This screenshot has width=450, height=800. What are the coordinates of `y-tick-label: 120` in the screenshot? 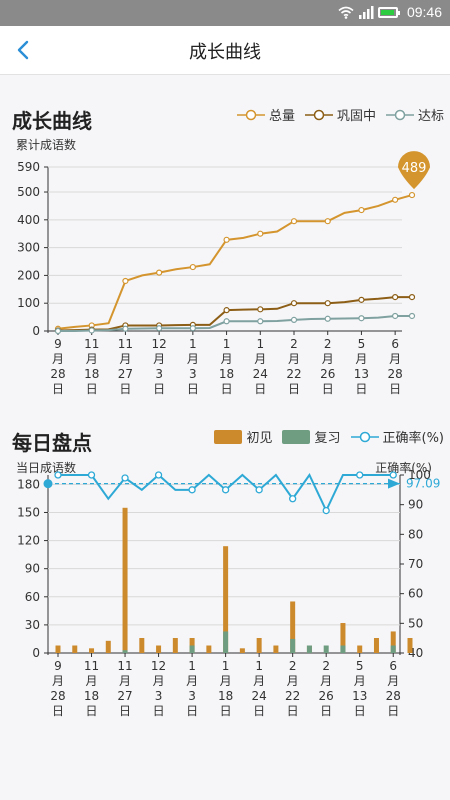 It's located at (28, 541).